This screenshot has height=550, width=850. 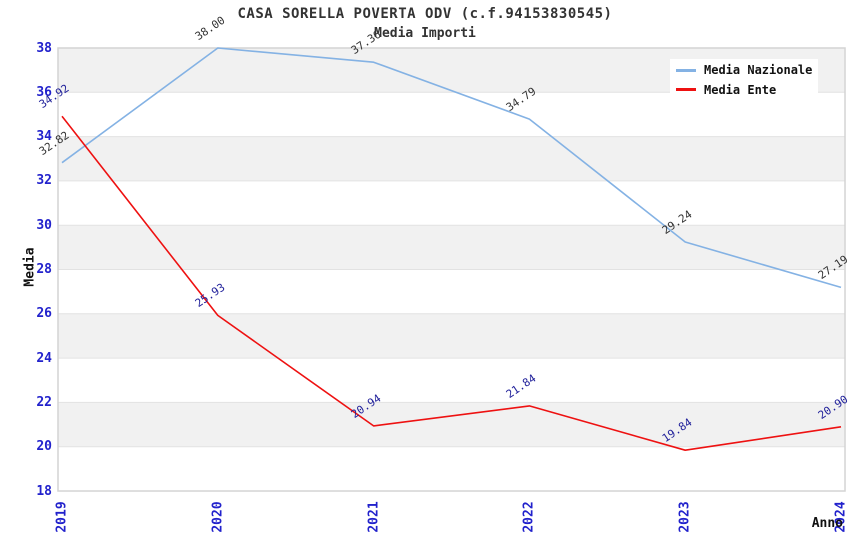 What do you see at coordinates (758, 70) in the screenshot?
I see `legend-label-media-nazionale: Media Nazionale` at bounding box center [758, 70].